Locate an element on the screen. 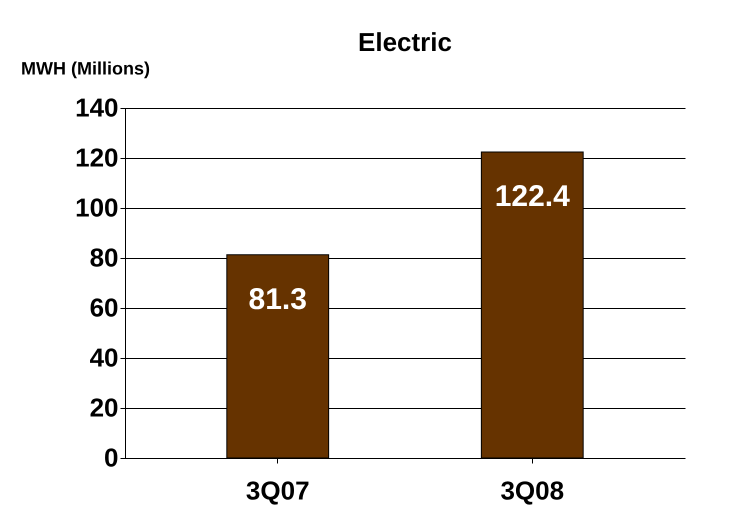  data-label: 81.3 is located at coordinates (277, 299).